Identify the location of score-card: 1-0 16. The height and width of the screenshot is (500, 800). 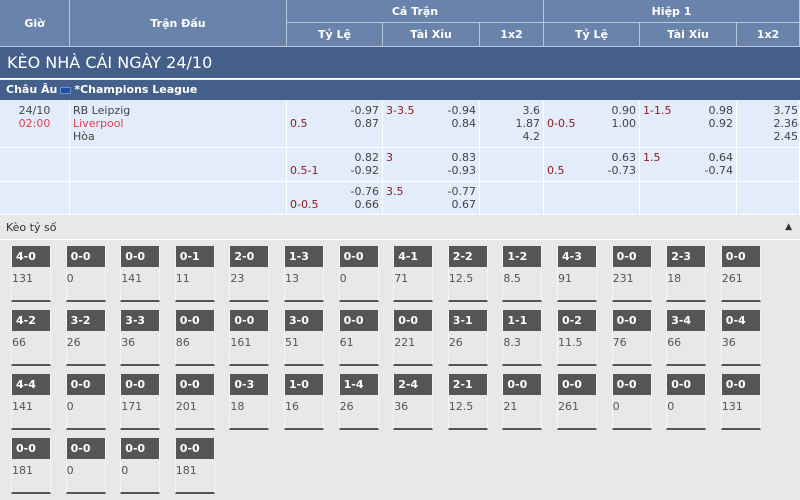
(304, 402).